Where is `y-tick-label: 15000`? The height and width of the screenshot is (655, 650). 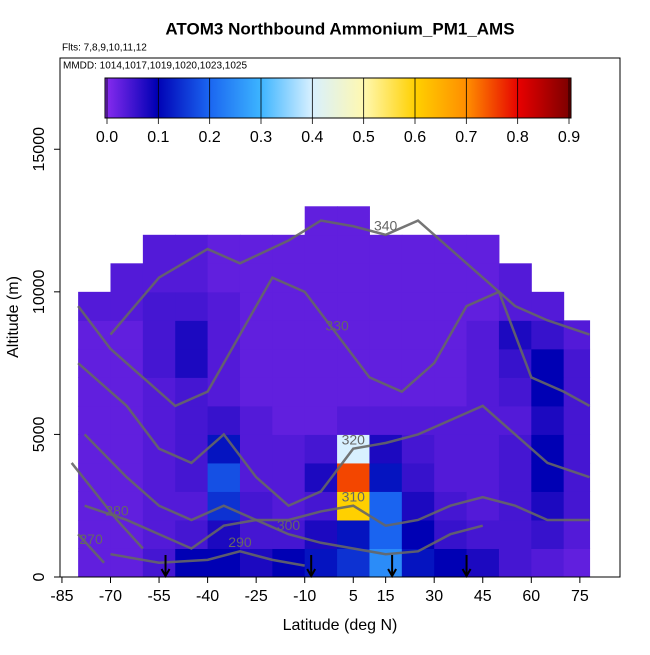
y-tick-label: 15000 is located at coordinates (39, 149).